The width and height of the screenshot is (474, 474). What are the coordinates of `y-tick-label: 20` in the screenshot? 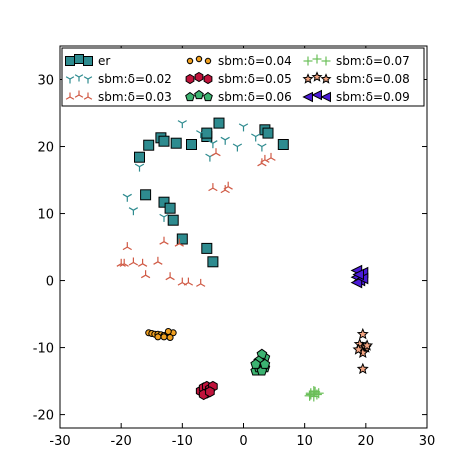 It's located at (45, 148).